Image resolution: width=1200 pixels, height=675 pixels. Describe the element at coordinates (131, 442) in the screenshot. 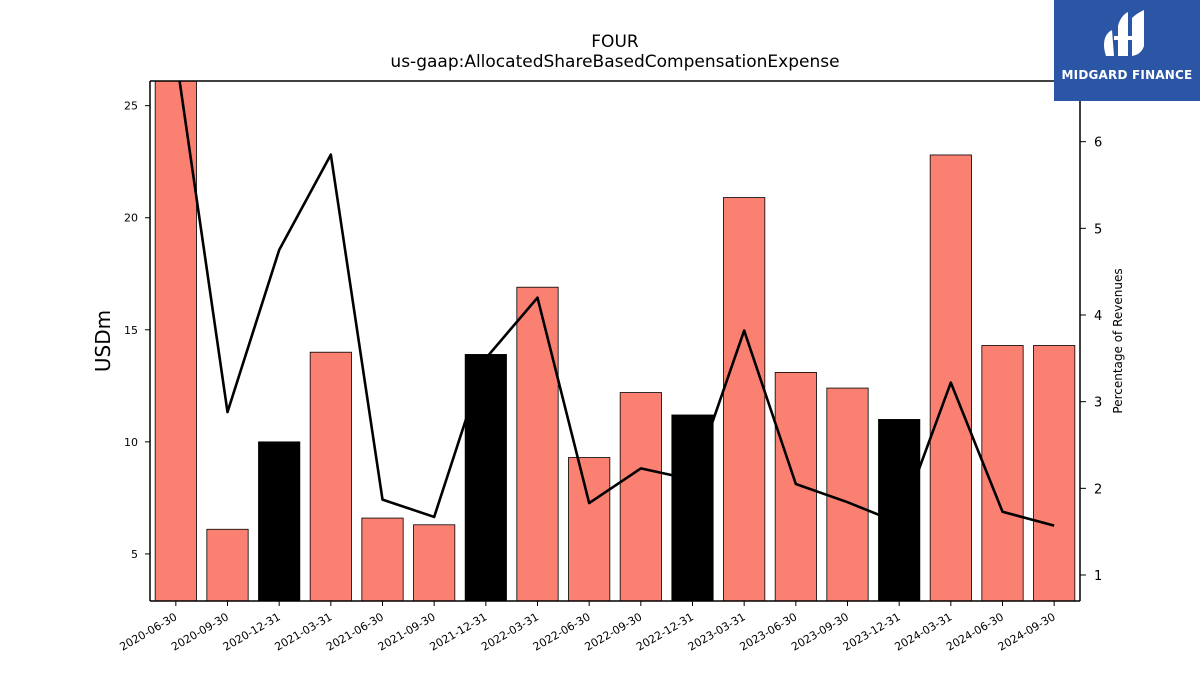

I see `y-tick-label: 10` at that location.